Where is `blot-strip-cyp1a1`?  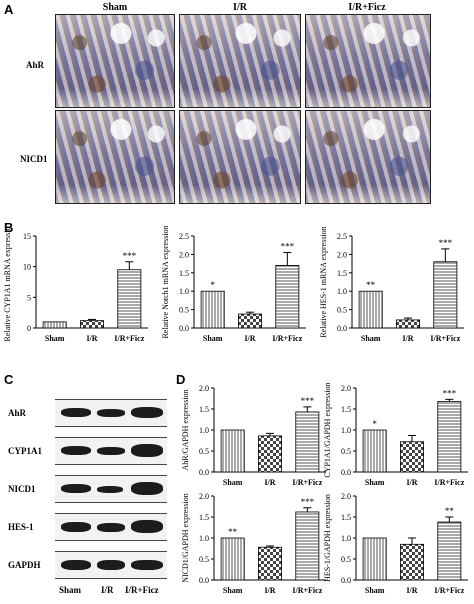
blot-strip-cyp1a1 is located at coordinates (111, 451).